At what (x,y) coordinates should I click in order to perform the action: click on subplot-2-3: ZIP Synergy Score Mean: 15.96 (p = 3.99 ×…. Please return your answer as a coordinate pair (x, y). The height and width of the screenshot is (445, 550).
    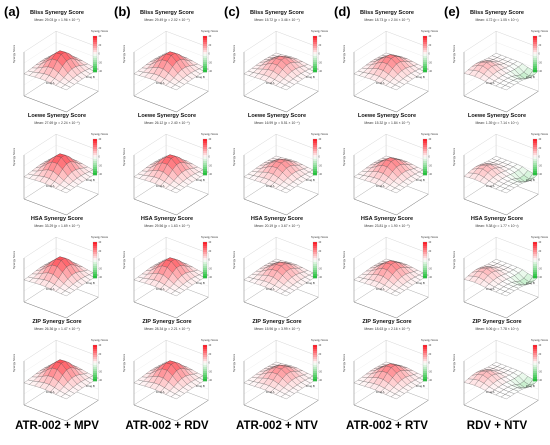
    Looking at the image, I should click on (280, 370).